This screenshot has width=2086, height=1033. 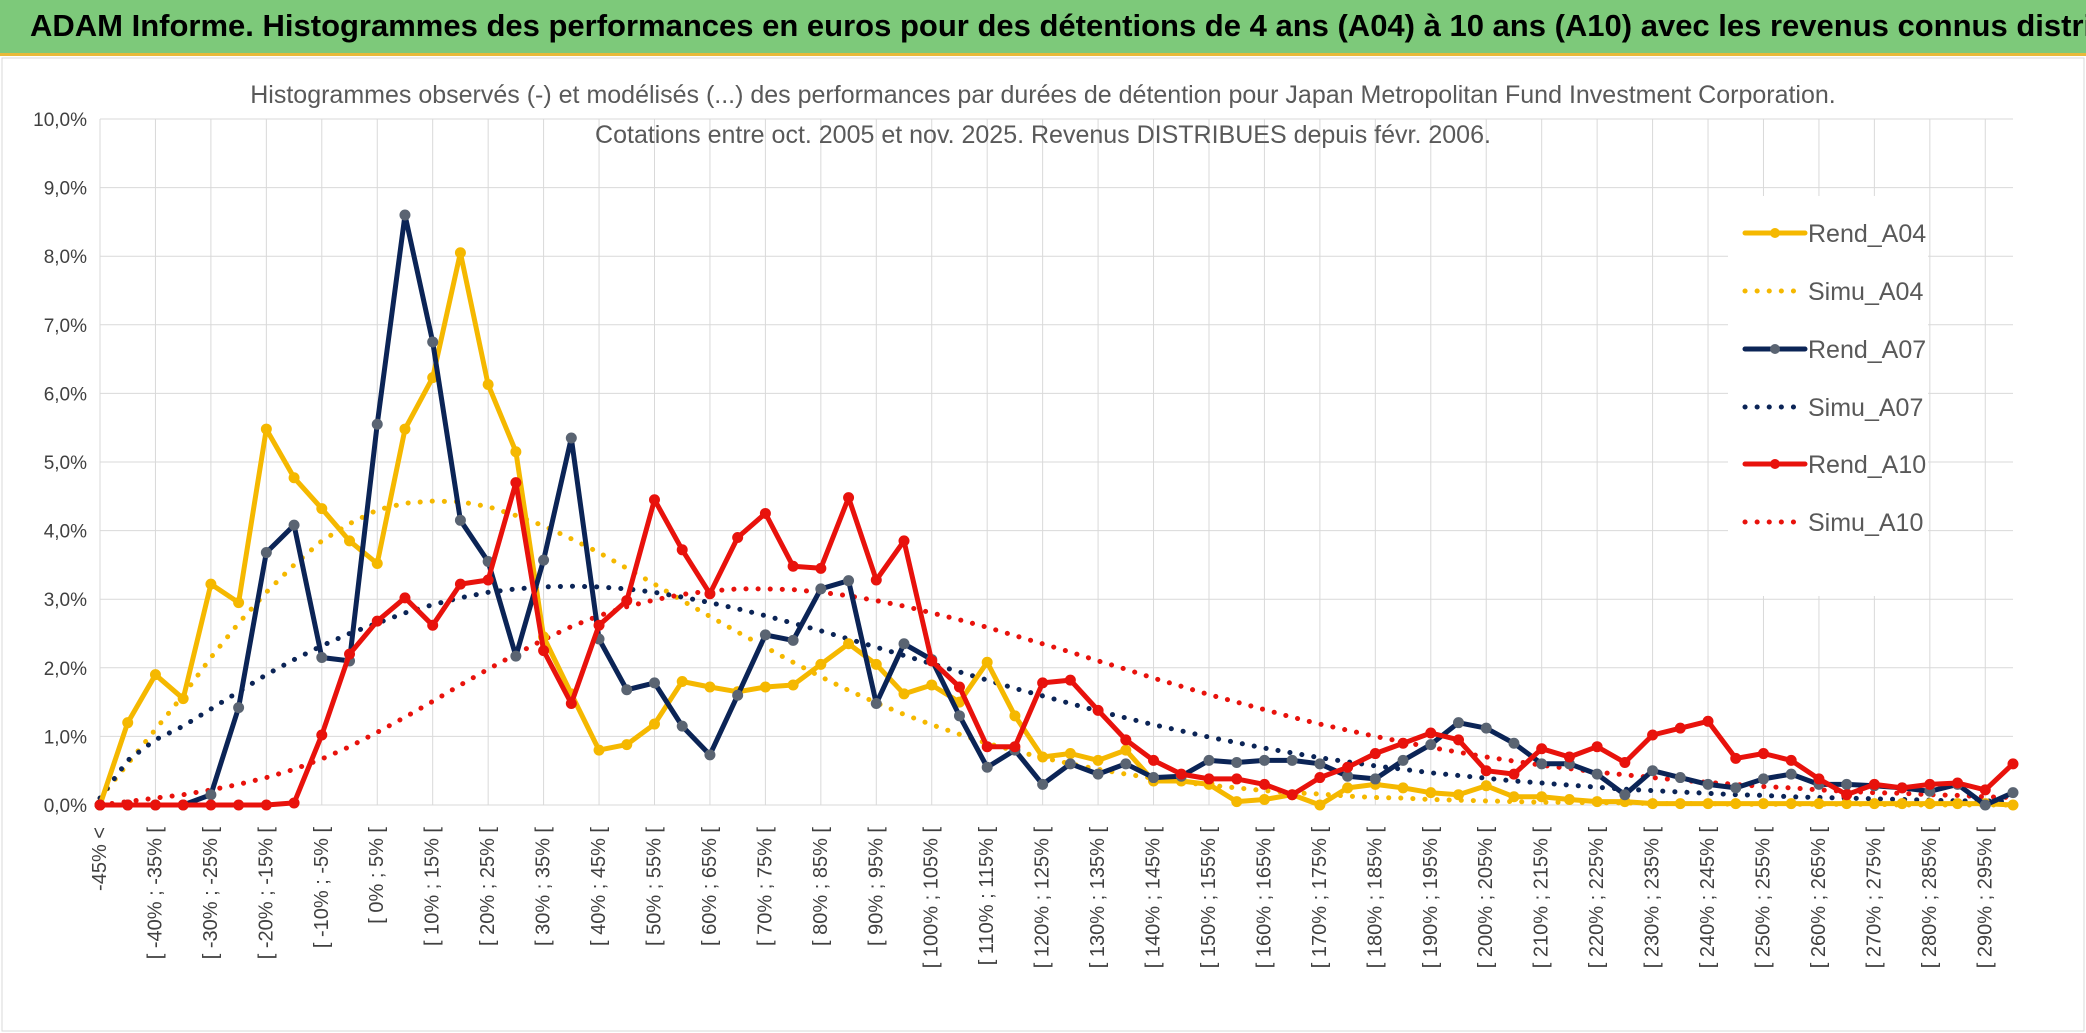 I want to click on x-tick-label: [ 260% ; 265% [, so click(x=1819, y=898).